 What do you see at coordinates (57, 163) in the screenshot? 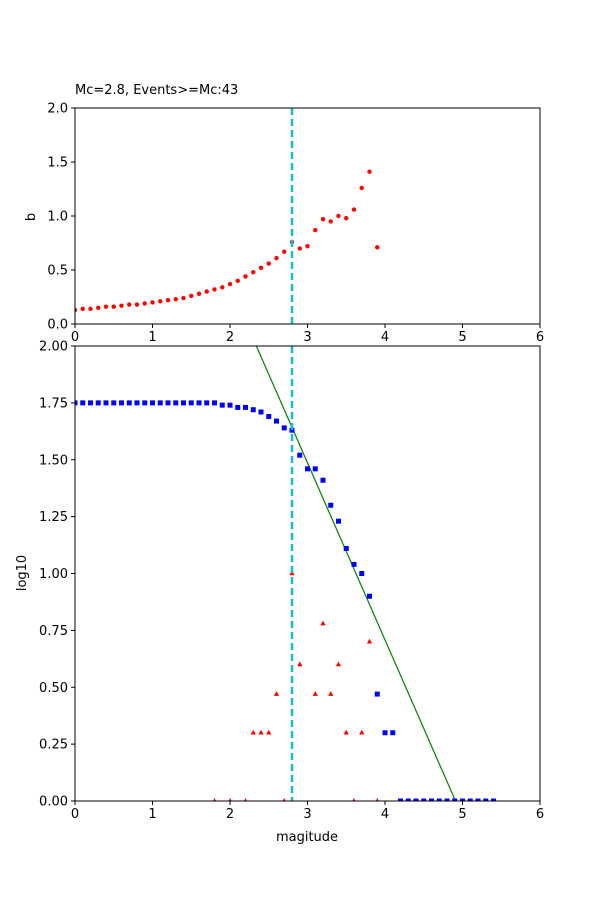
I see `top-y-tick-label: 1.5` at bounding box center [57, 163].